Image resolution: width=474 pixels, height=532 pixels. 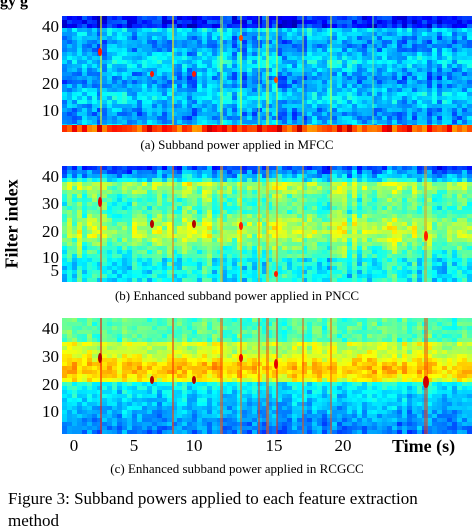 What do you see at coordinates (105, 128) in the screenshot?
I see `low-band` at bounding box center [105, 128].